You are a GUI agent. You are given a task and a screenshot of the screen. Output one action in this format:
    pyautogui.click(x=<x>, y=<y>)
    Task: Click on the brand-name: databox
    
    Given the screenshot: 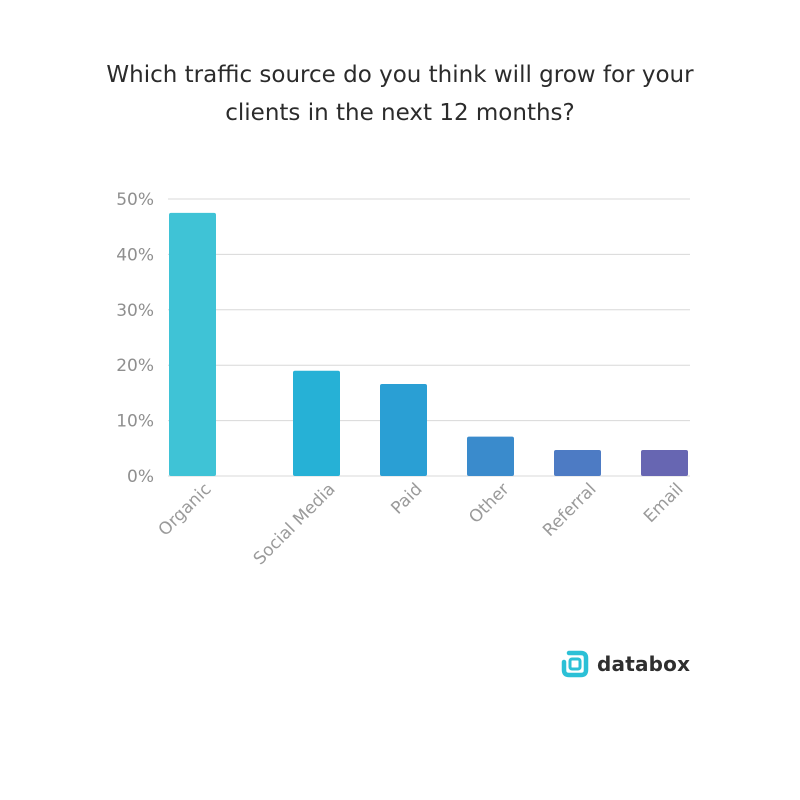 What is the action you would take?
    pyautogui.click(x=644, y=664)
    